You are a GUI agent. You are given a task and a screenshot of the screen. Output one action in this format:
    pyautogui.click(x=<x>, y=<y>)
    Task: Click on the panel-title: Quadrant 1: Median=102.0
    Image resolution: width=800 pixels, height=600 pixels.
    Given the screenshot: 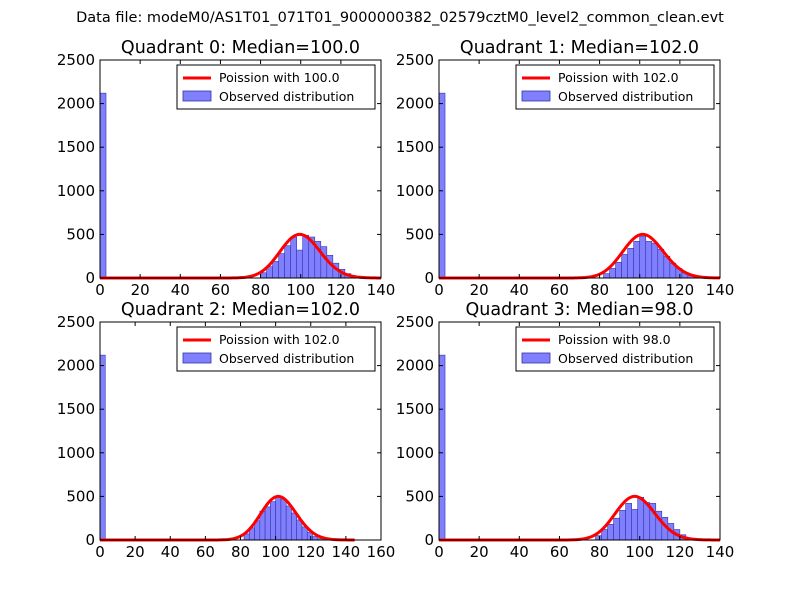 What is the action you would take?
    pyautogui.click(x=579, y=48)
    